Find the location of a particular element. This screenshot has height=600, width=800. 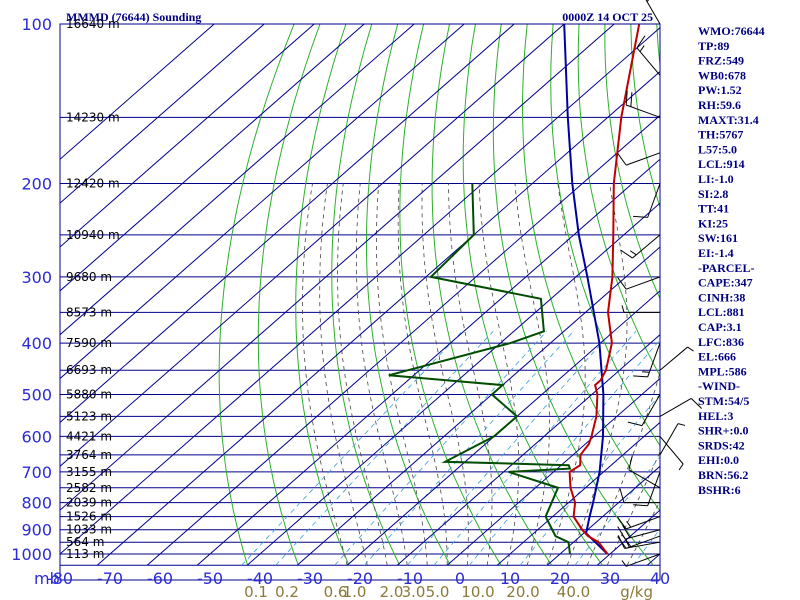

index-entry: BRN:56.2 is located at coordinates (723, 475).